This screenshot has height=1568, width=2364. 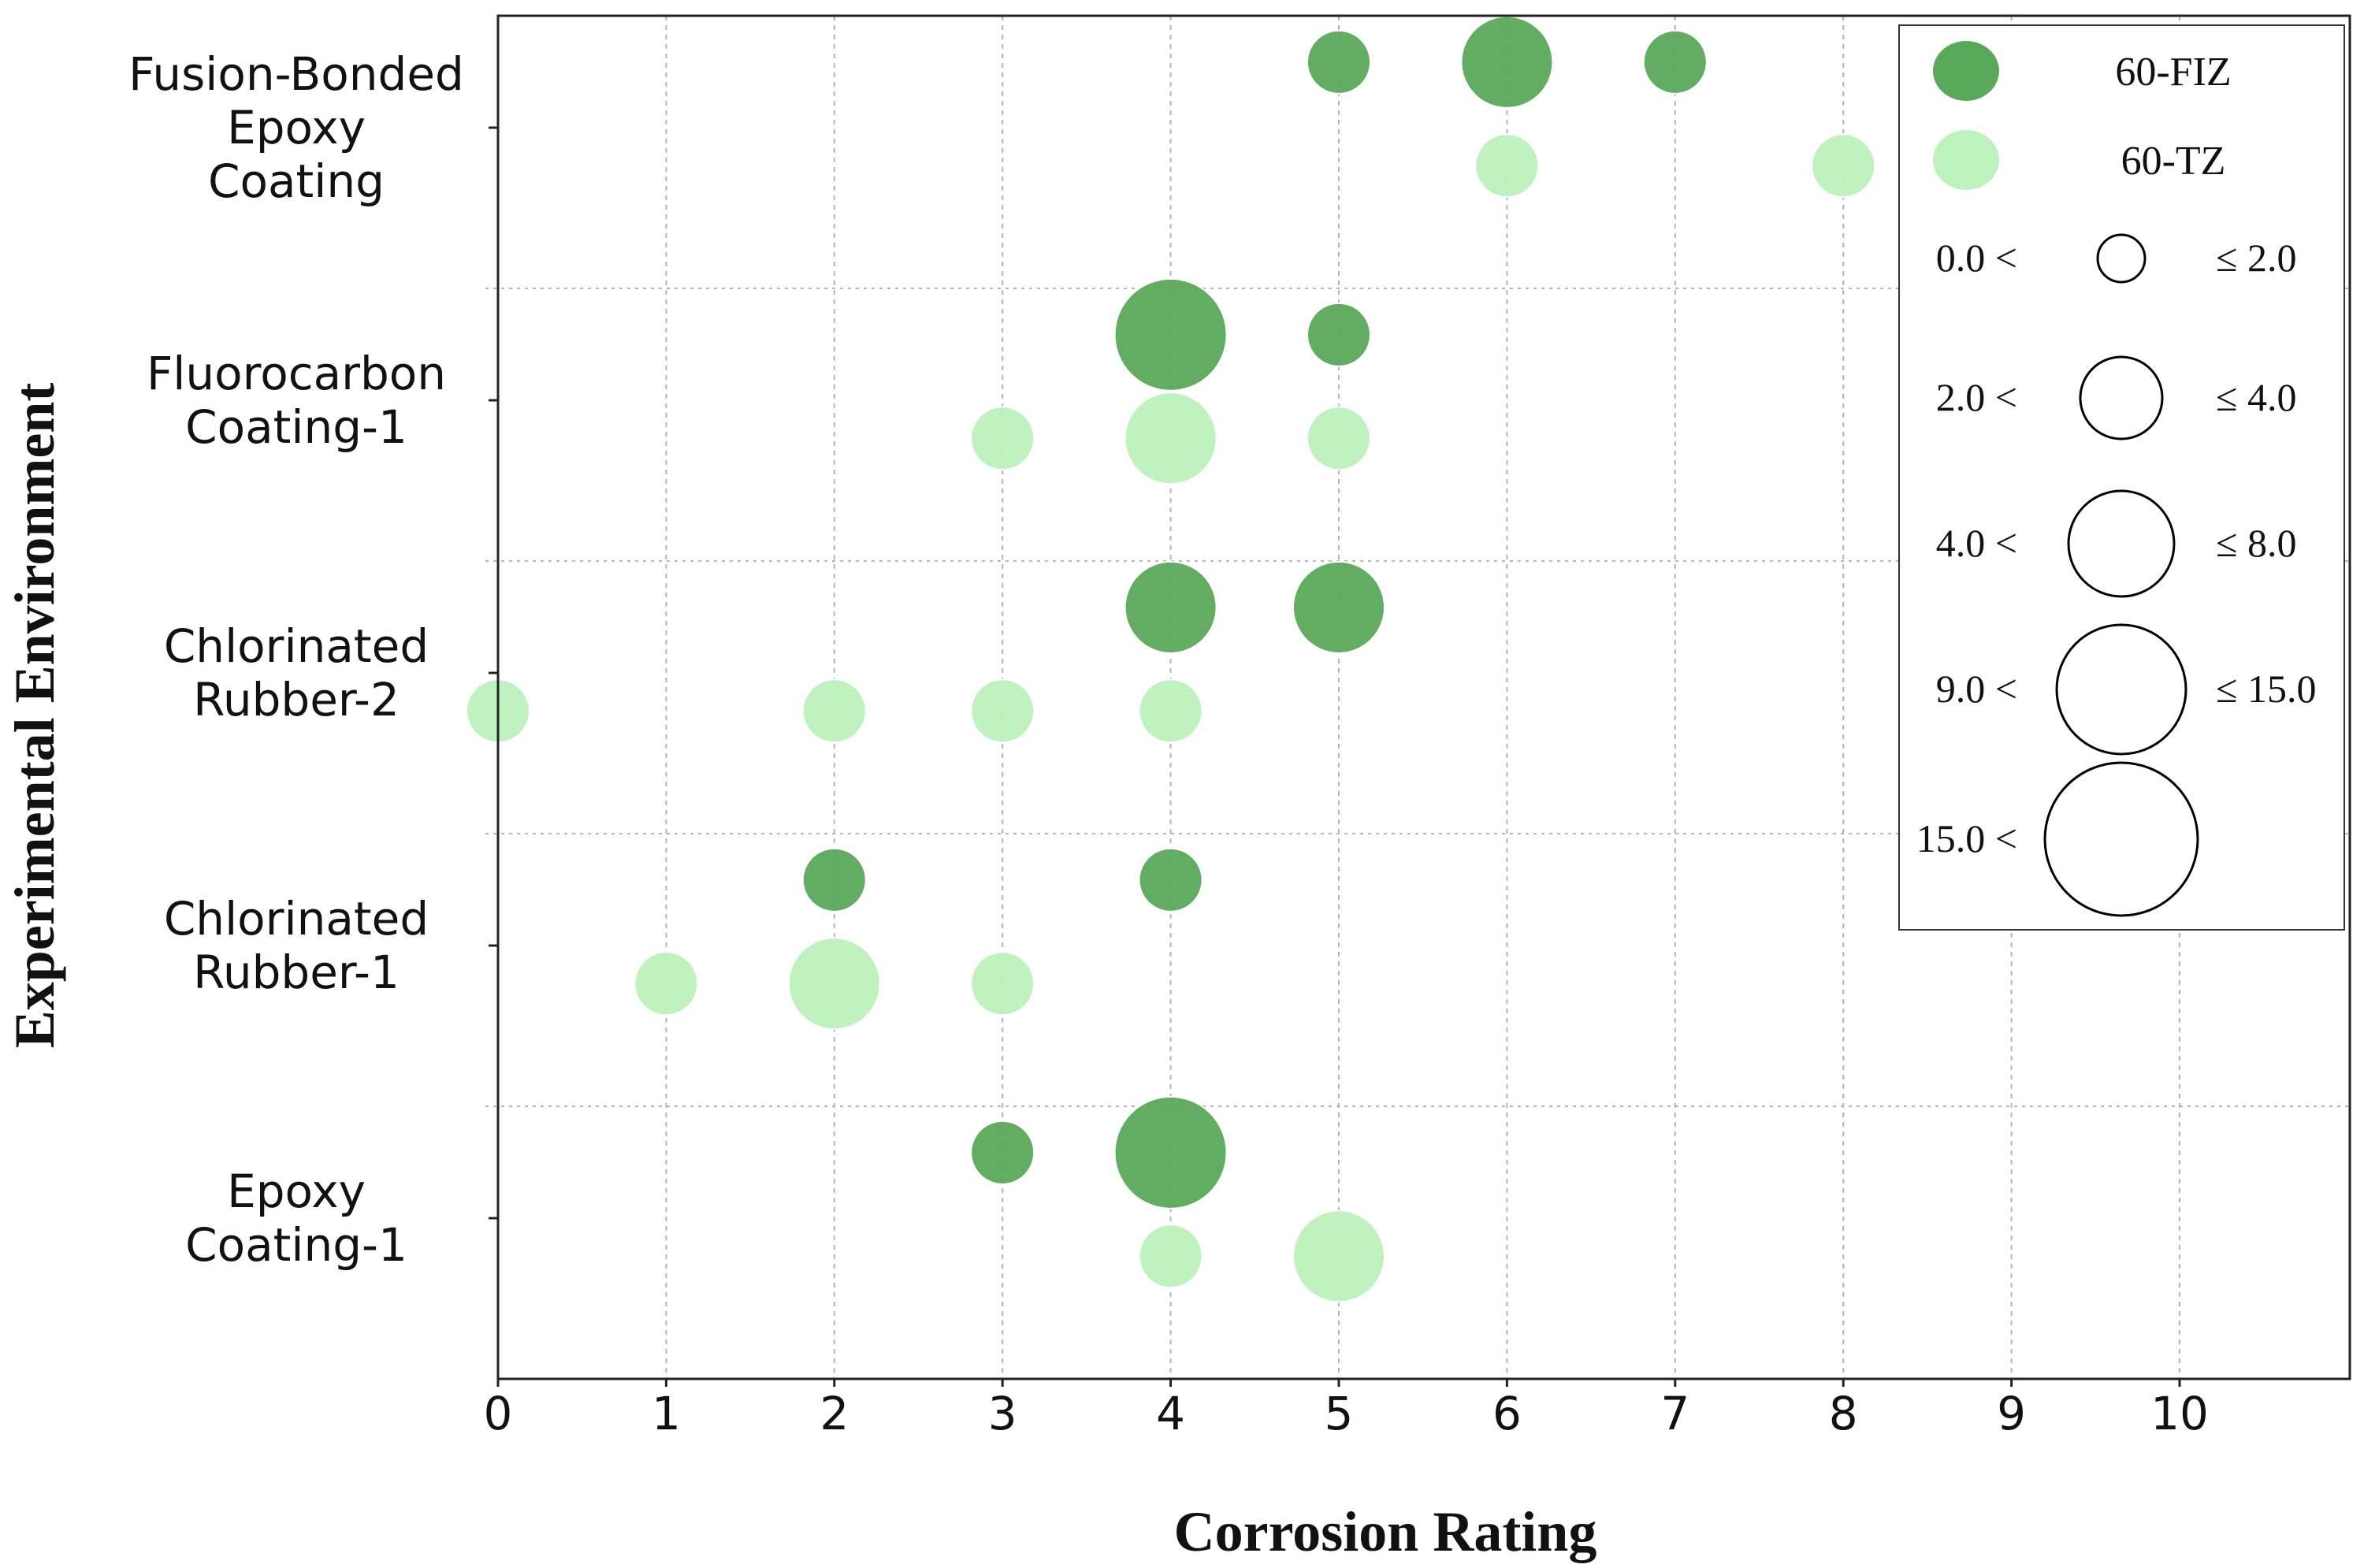 What do you see at coordinates (1977, 689) in the screenshot?
I see `legend-size-low: 9.0 <` at bounding box center [1977, 689].